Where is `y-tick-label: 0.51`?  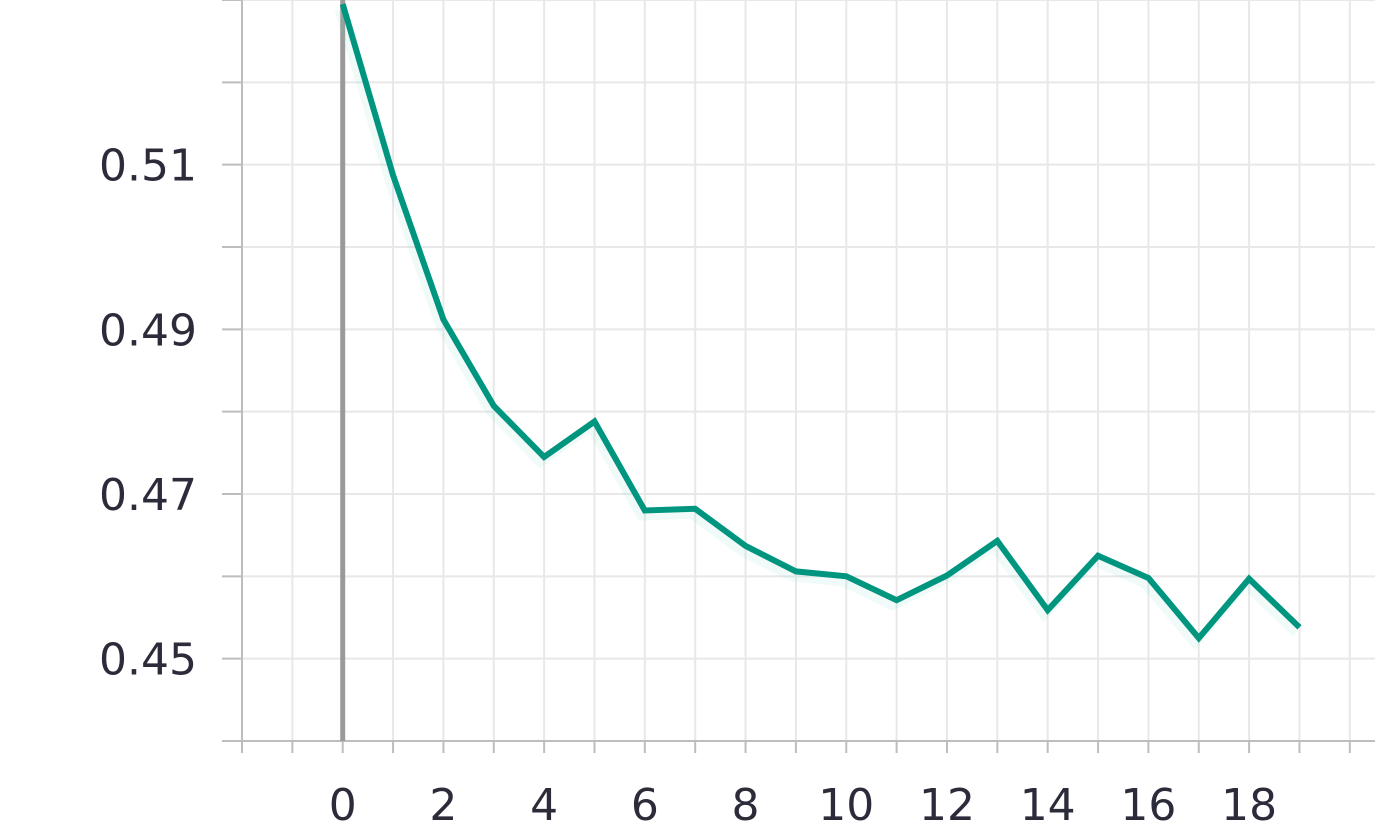
y-tick-label: 0.51 is located at coordinates (148, 166).